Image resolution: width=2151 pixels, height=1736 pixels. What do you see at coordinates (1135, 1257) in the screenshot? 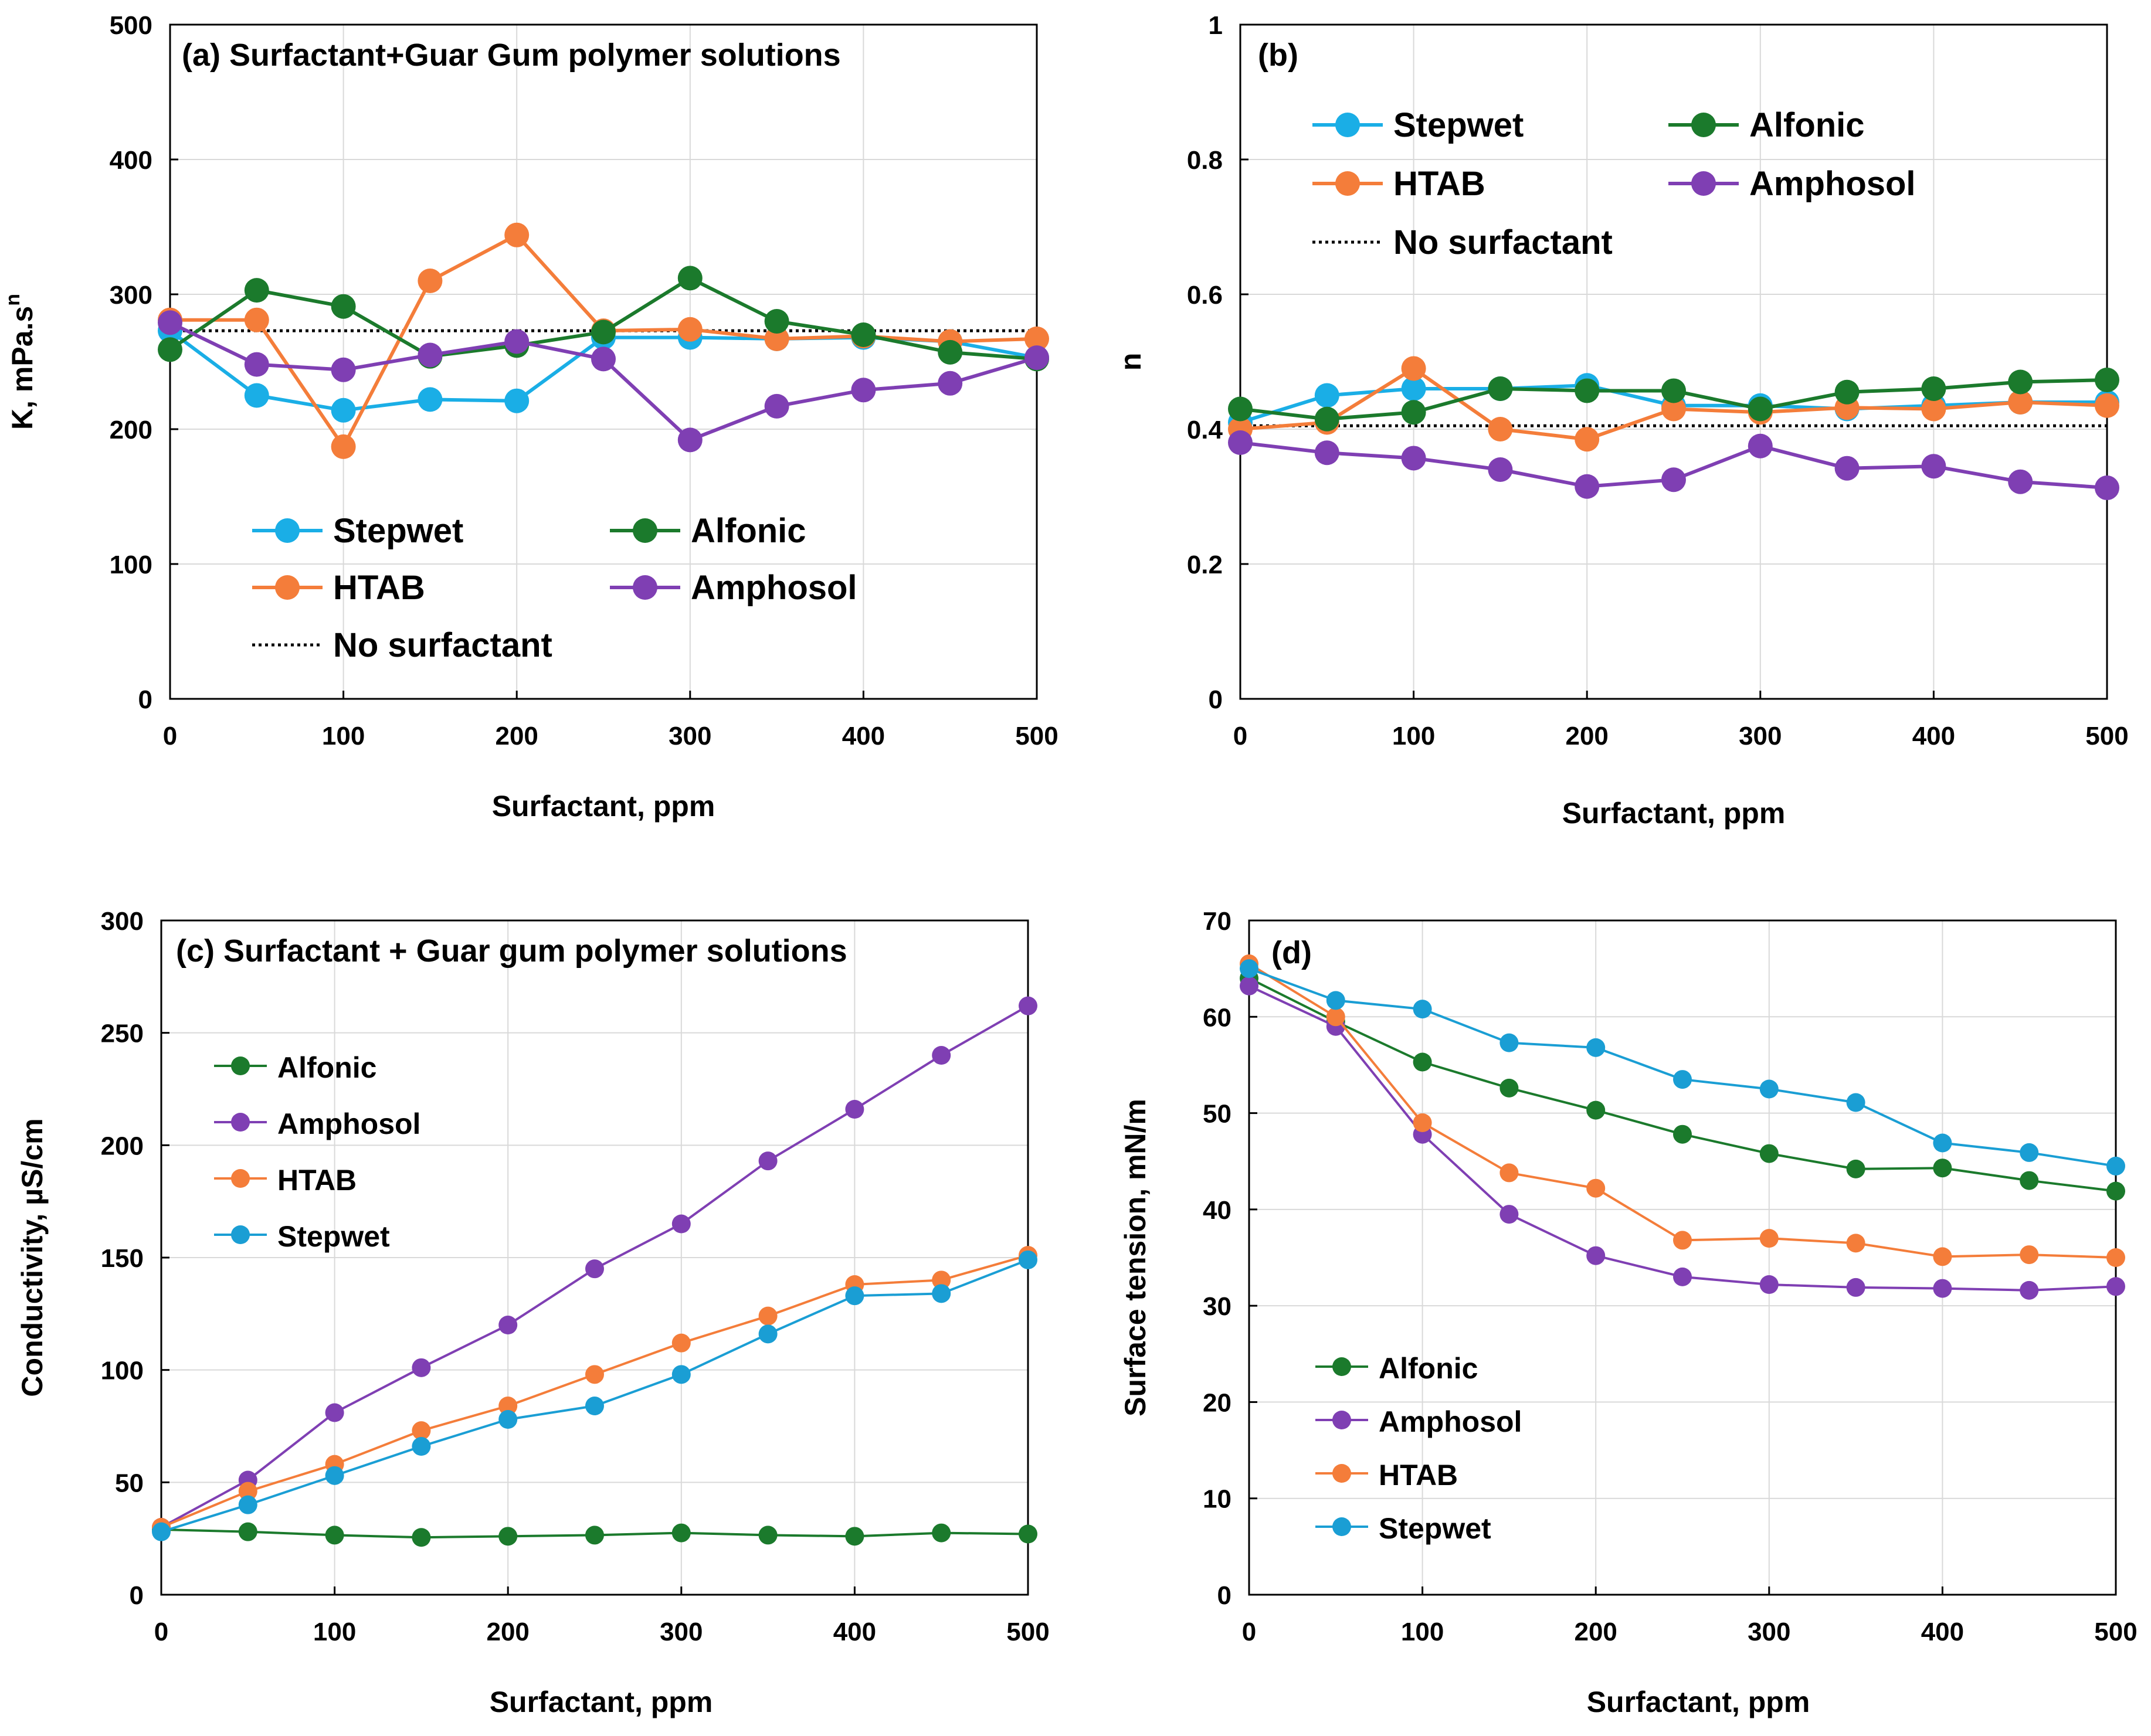
I see `y-axis-label-text: Surface tension, mN/m` at bounding box center [1135, 1257].